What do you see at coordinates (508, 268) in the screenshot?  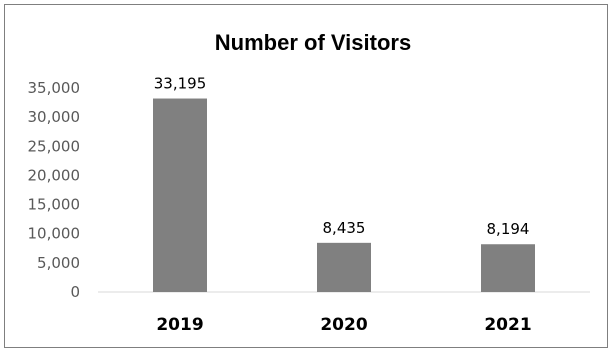 I see `bar-2021` at bounding box center [508, 268].